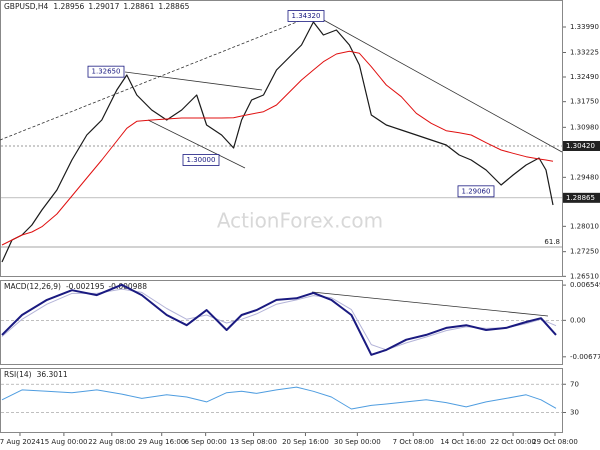  I want to click on level-label: 1.30420, so click(580, 146).